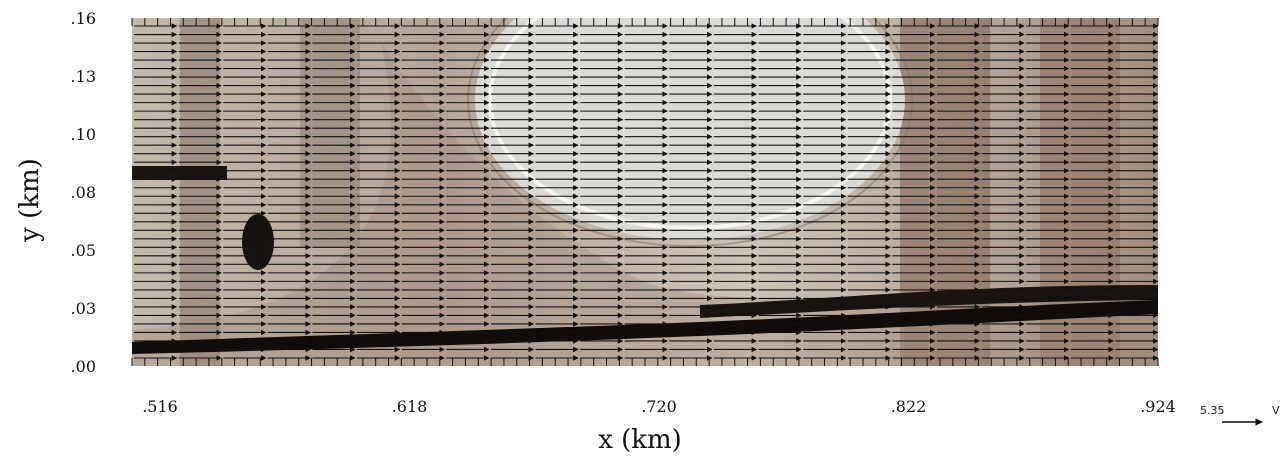 The height and width of the screenshot is (466, 1287). What do you see at coordinates (83, 76) in the screenshot?
I see `y-tick-label: .13` at bounding box center [83, 76].